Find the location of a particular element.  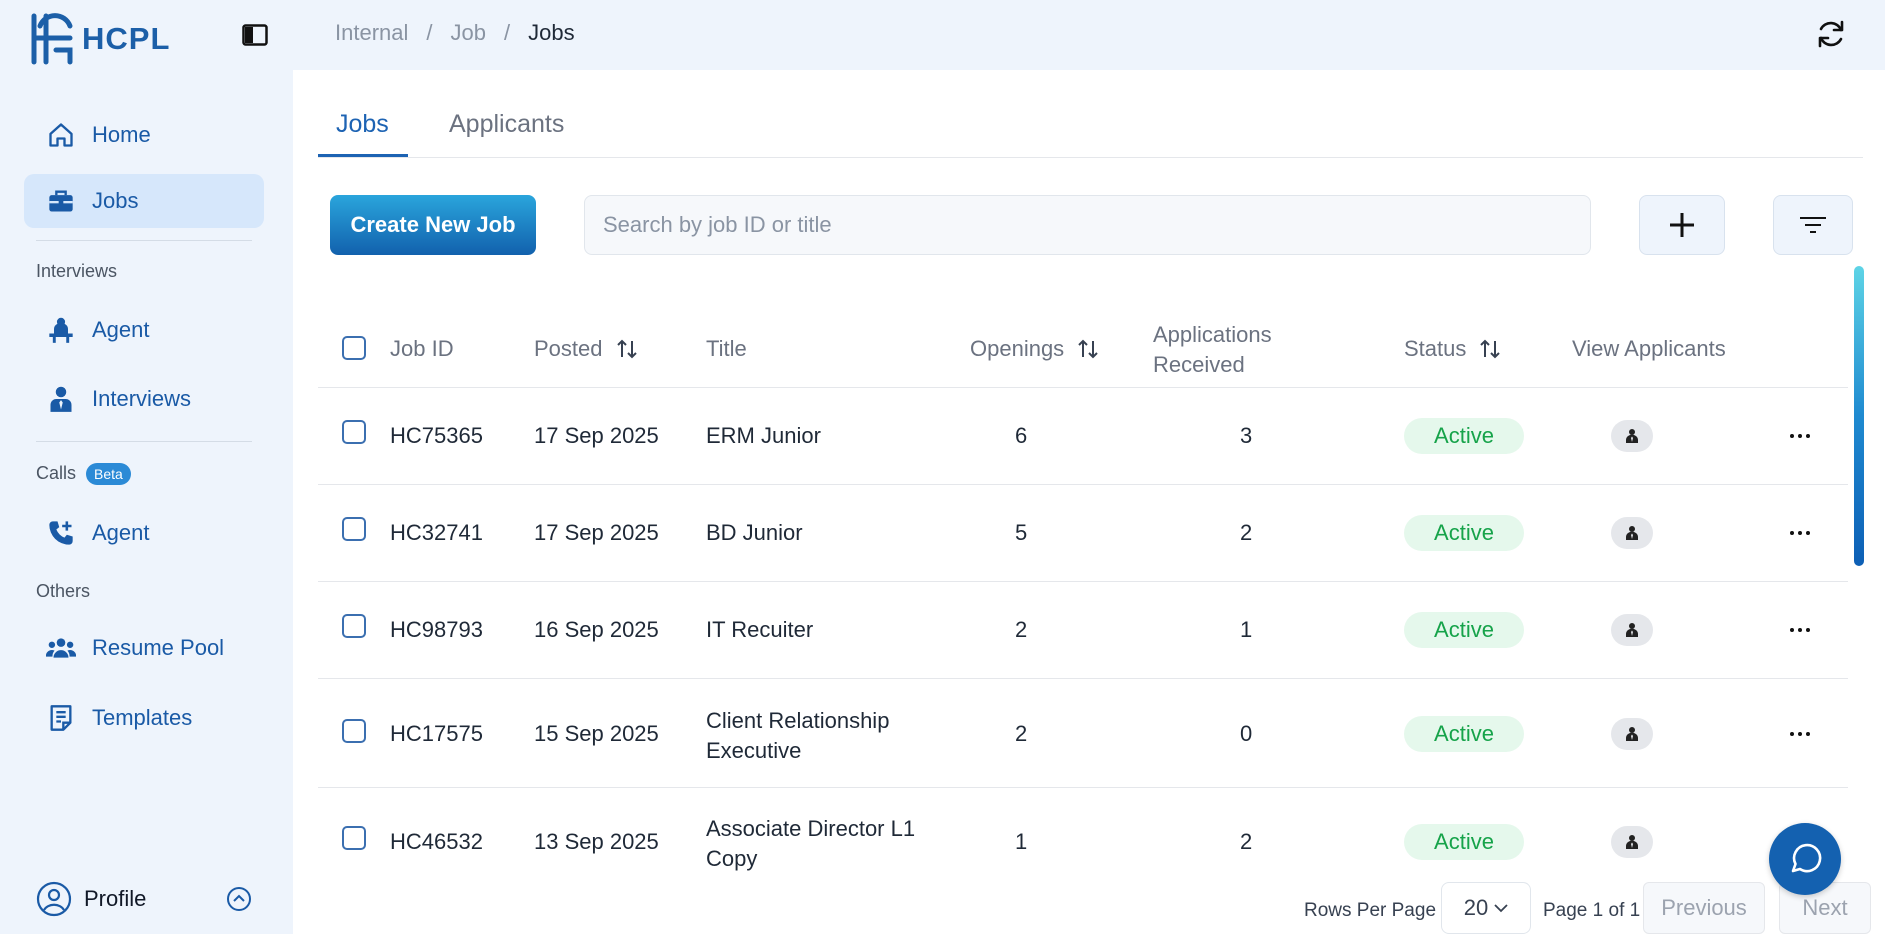

cell-title: Associate Director L1 Copy is located at coordinates (810, 844).